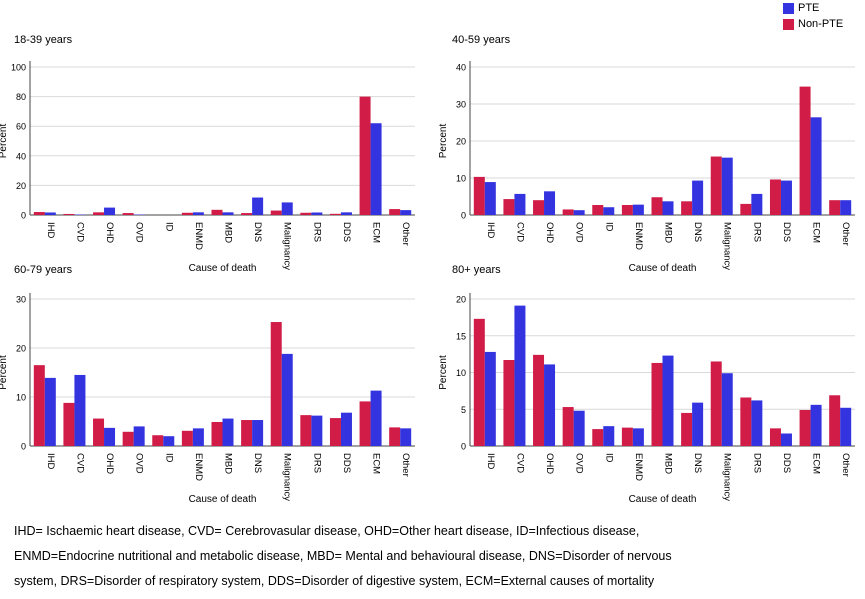 Image resolution: width=865 pixels, height=599 pixels. I want to click on legend-swatch-pte, so click(788, 8).